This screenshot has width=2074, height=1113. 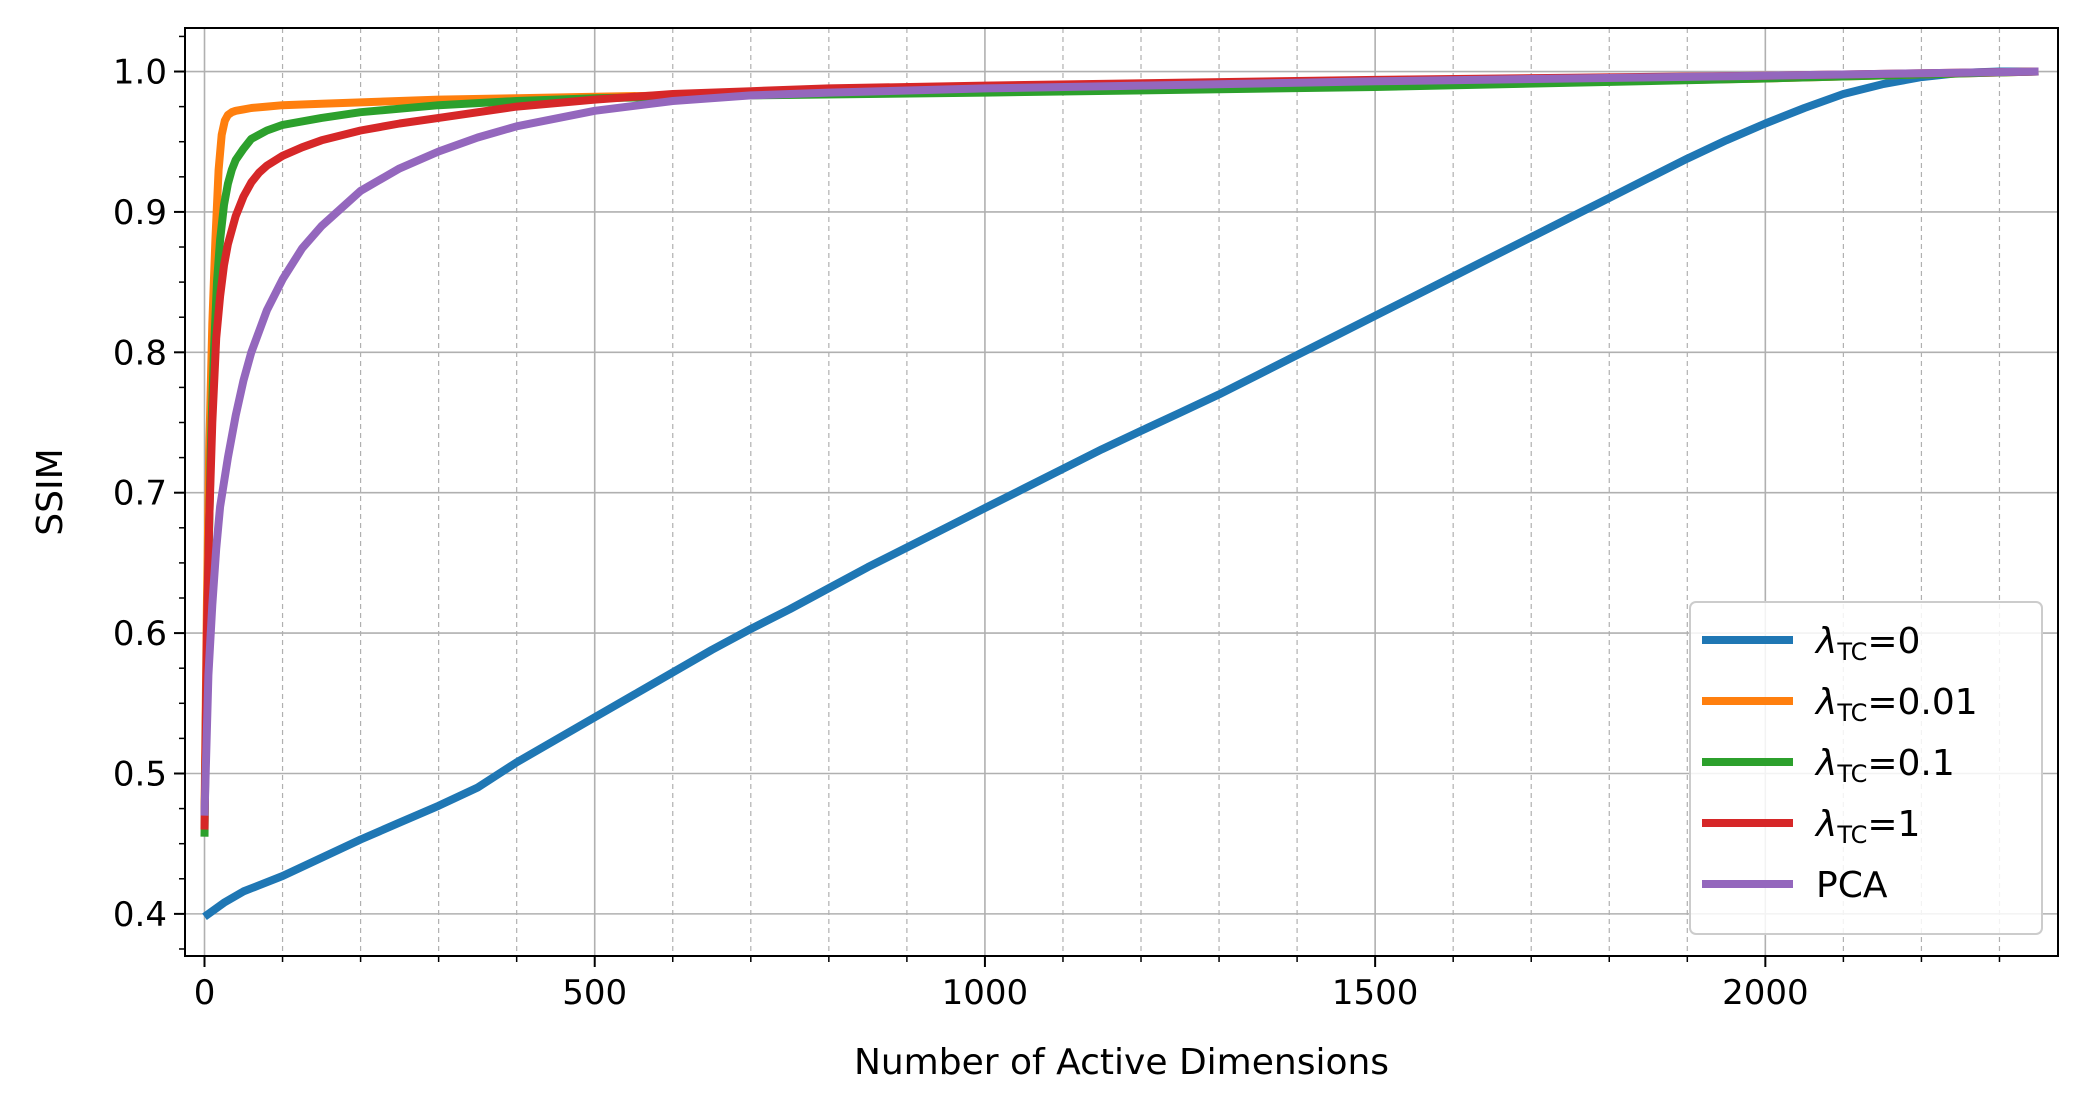 I want to click on legend-box, so click(x=1866, y=768).